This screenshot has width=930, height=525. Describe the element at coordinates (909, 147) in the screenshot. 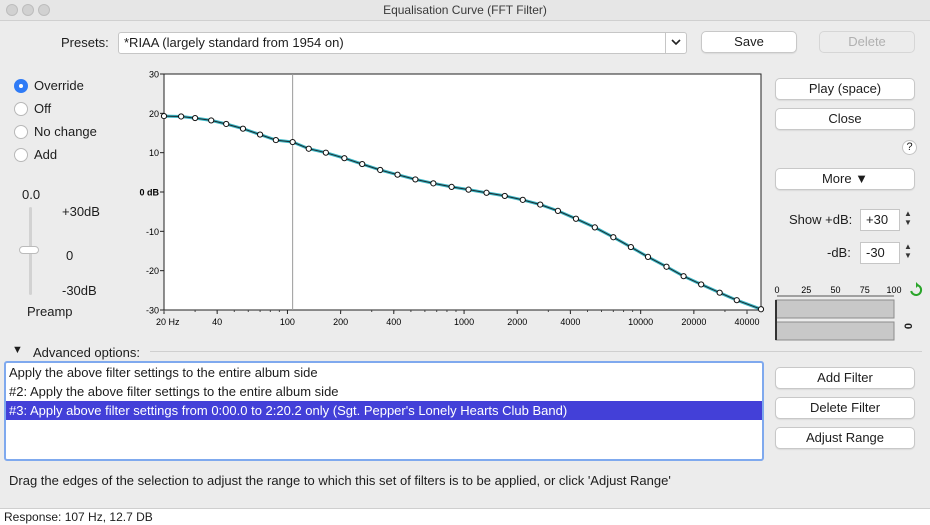

I see `help-icon: ?` at that location.